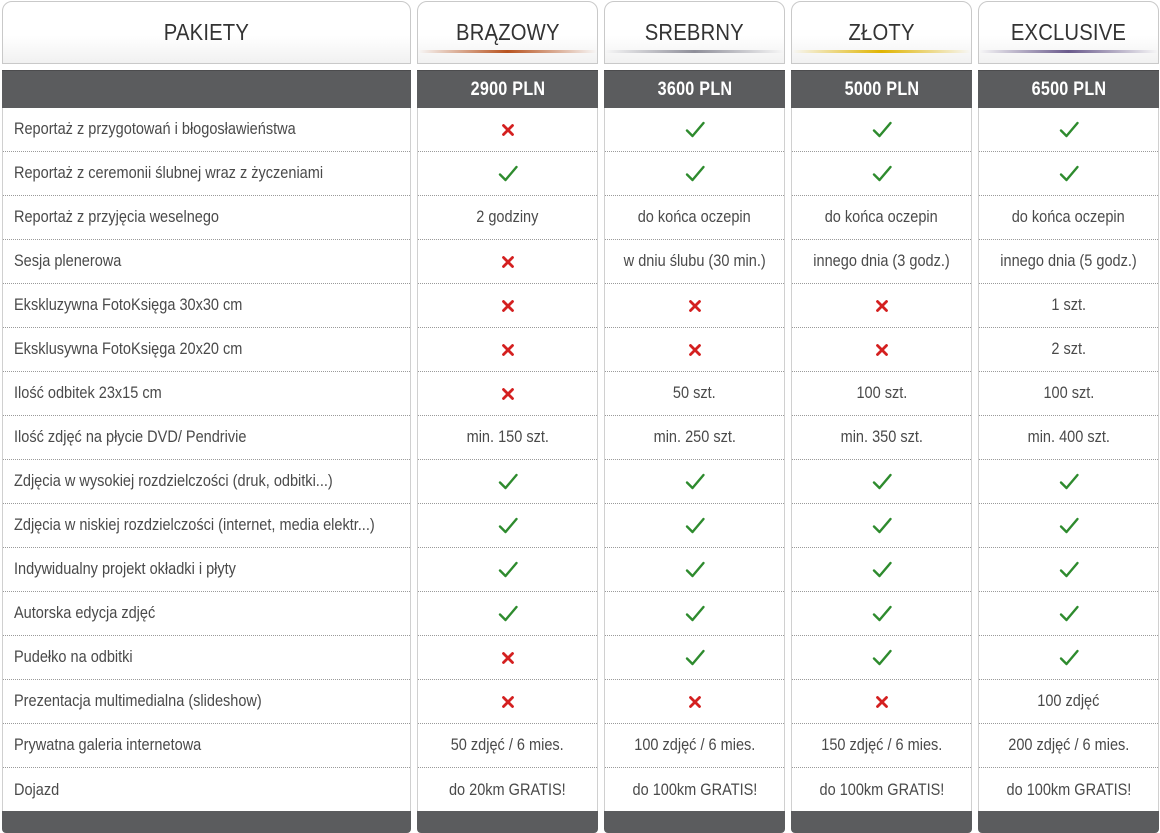 This screenshot has width=1160, height=833. I want to click on table-cell: innego dnia (5 godz.), so click(1068, 262).